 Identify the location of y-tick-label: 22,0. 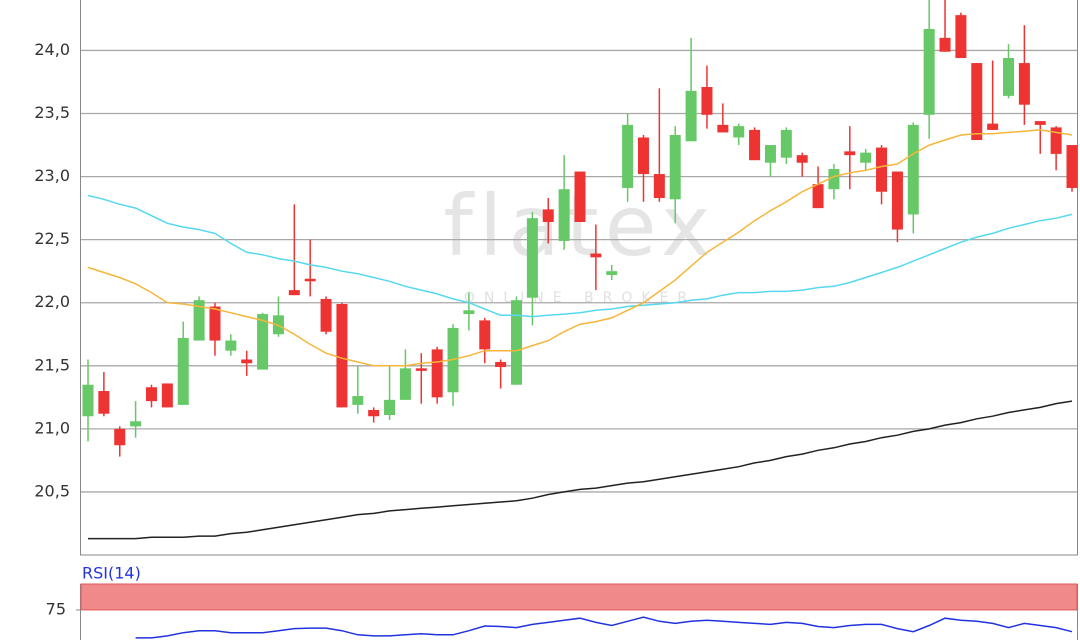
(52, 301).